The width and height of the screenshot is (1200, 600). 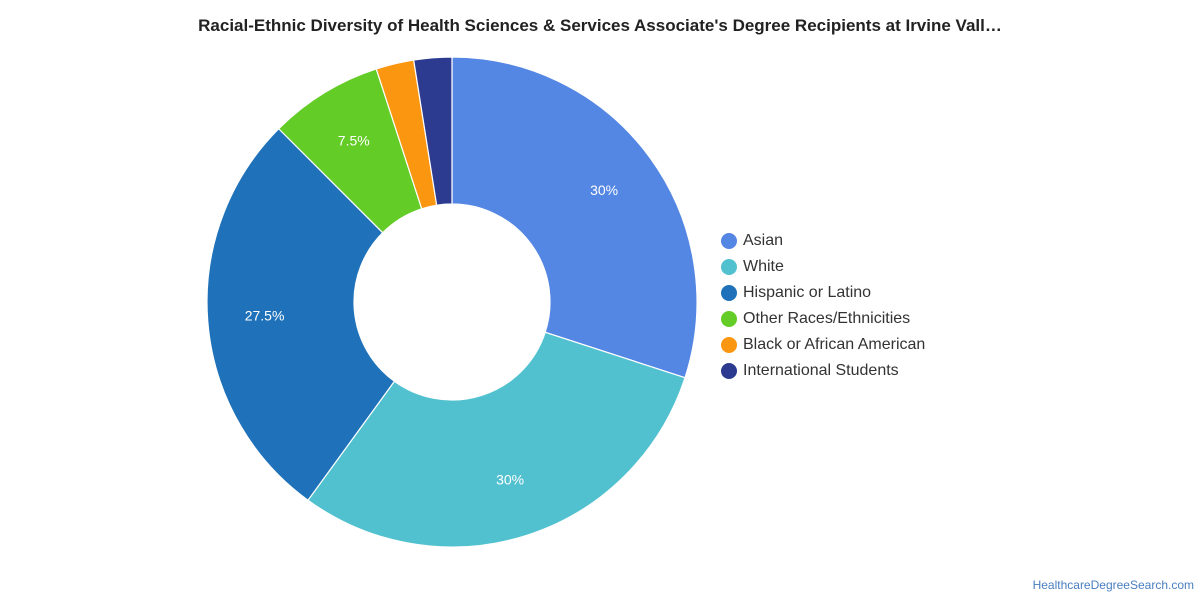 I want to click on slice-asian, so click(x=574, y=217).